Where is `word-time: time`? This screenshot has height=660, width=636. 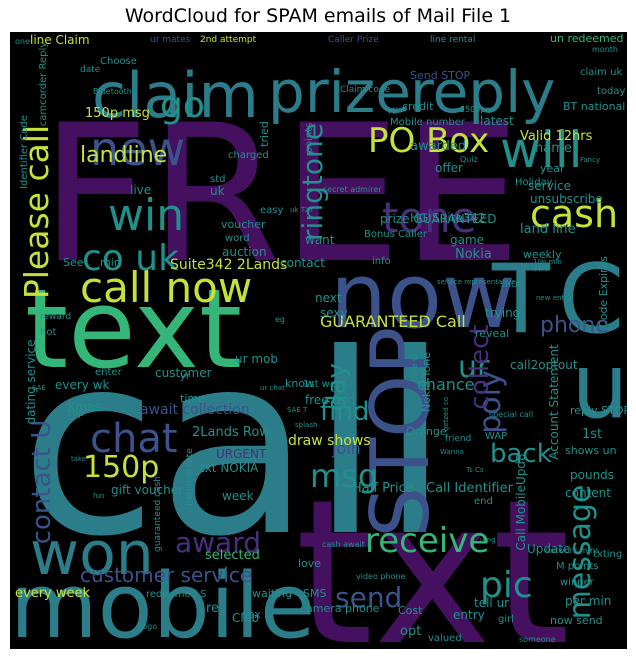
word-time: time is located at coordinates (192, 398).